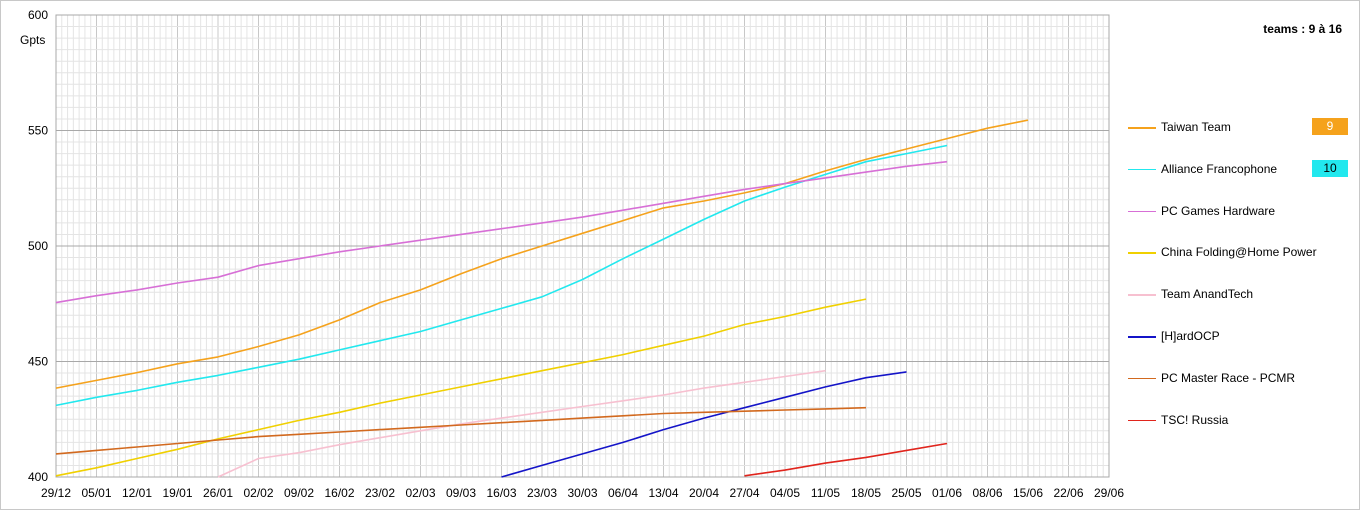 This screenshot has height=510, width=1360. Describe the element at coordinates (744, 493) in the screenshot. I see `x-tick-label: 27/04` at that location.